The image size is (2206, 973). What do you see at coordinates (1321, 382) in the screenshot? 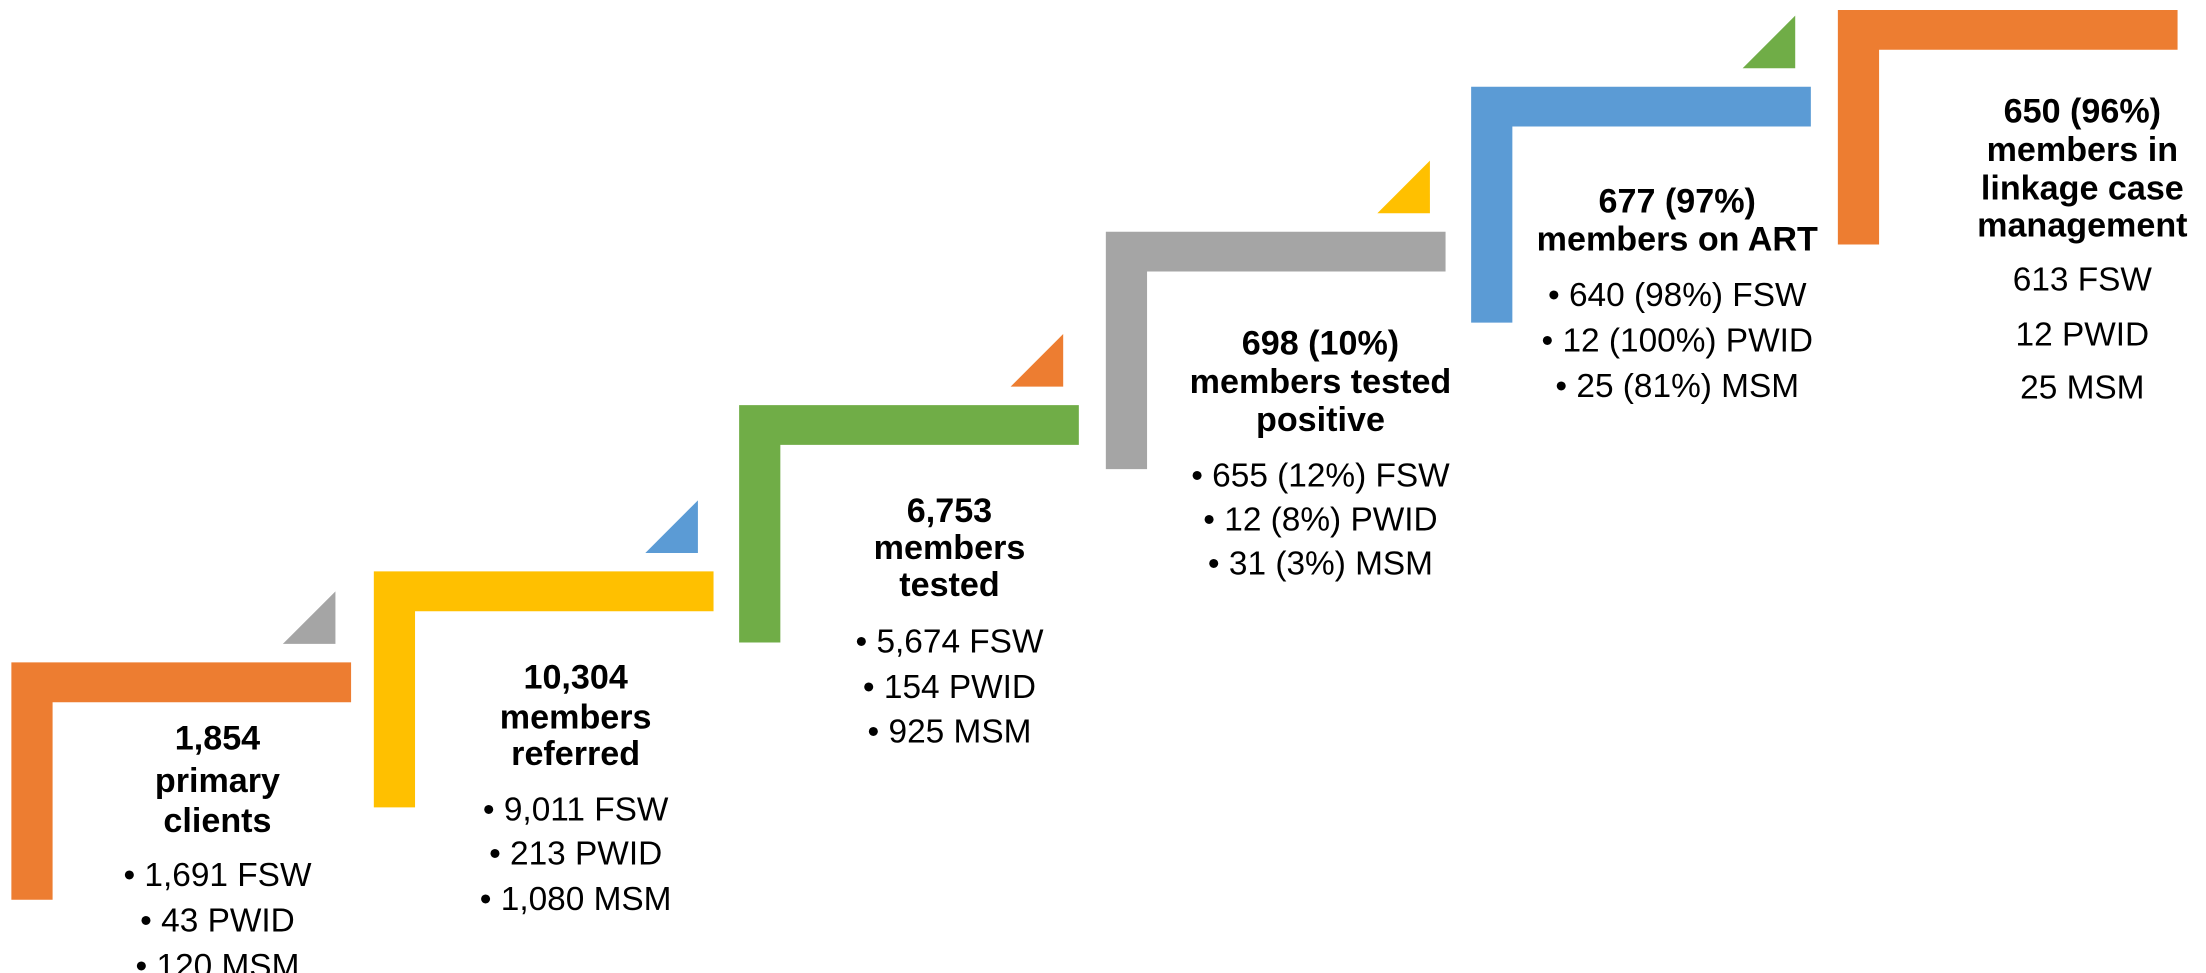
I see `step-title: members tested` at bounding box center [1321, 382].